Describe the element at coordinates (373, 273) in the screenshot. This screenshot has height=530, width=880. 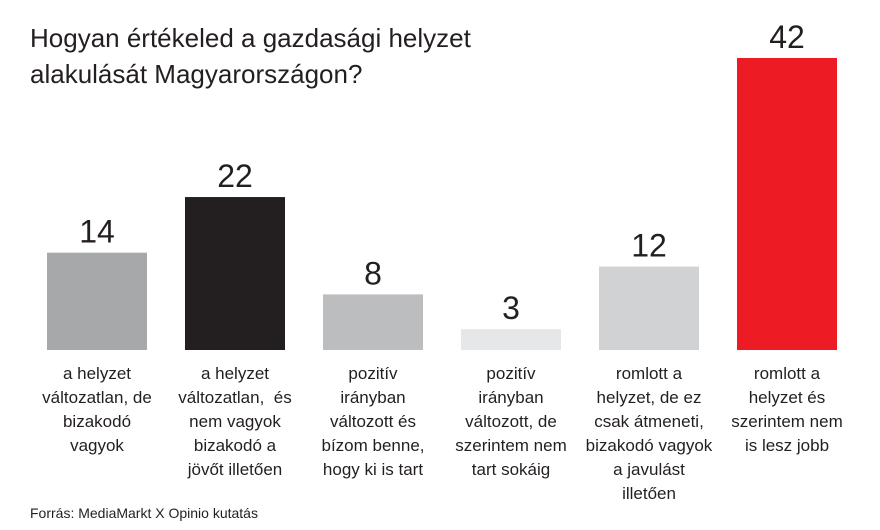
I see `value-label-3: 8` at that location.